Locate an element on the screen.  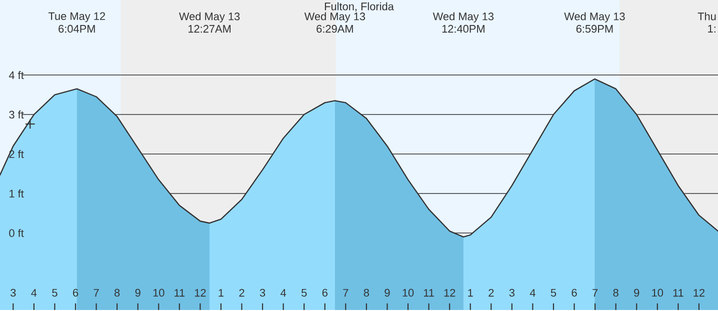
annotation: 12:40PM is located at coordinates (463, 29).